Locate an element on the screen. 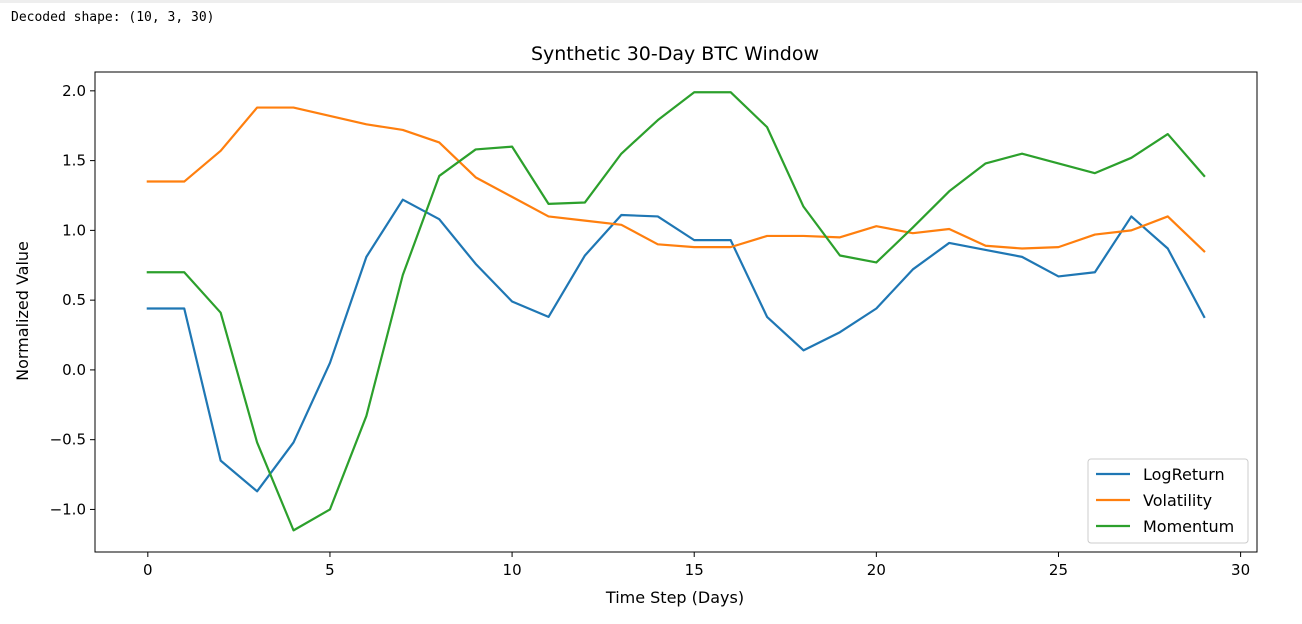 The width and height of the screenshot is (1302, 624). y-tick-label: 1.0 is located at coordinates (74, 230).